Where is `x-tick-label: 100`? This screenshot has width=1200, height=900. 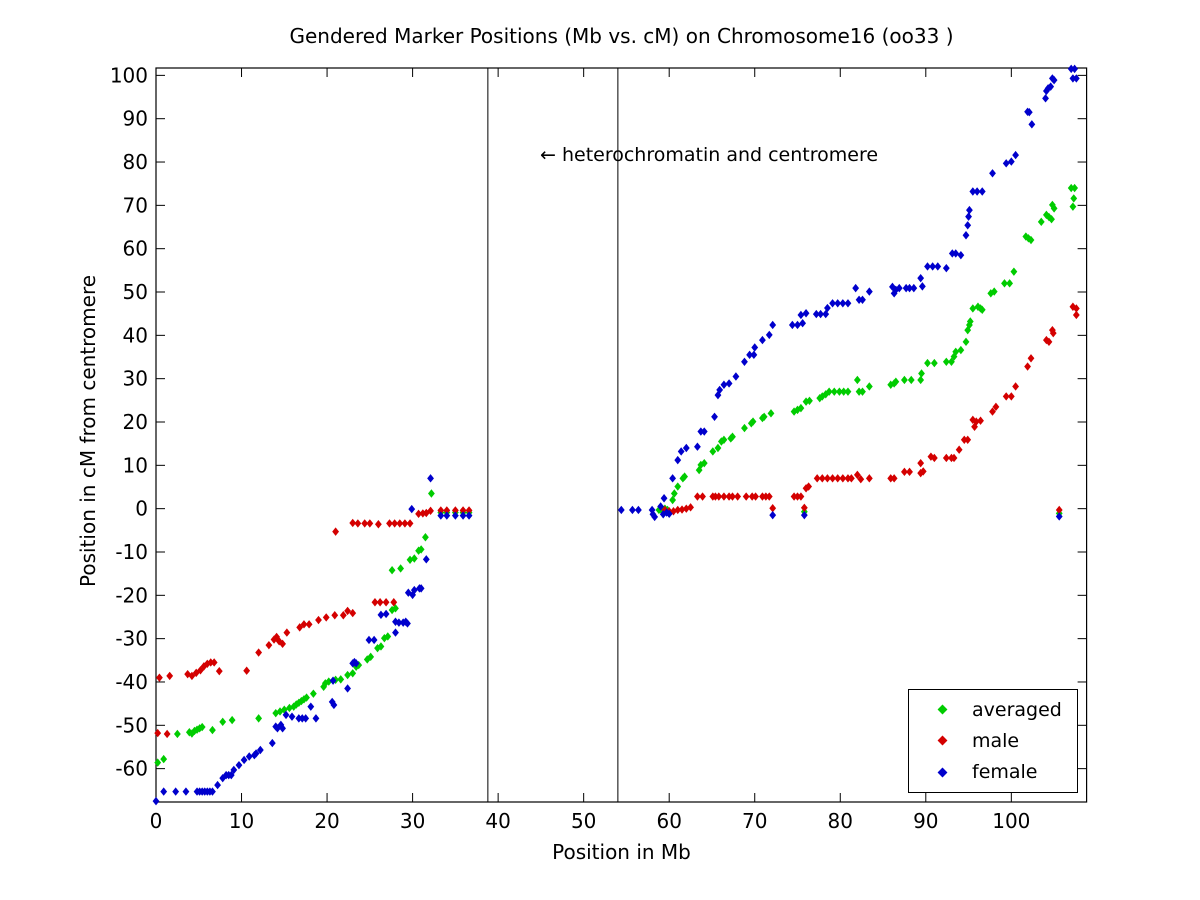
x-tick-label: 100 is located at coordinates (1011, 821).